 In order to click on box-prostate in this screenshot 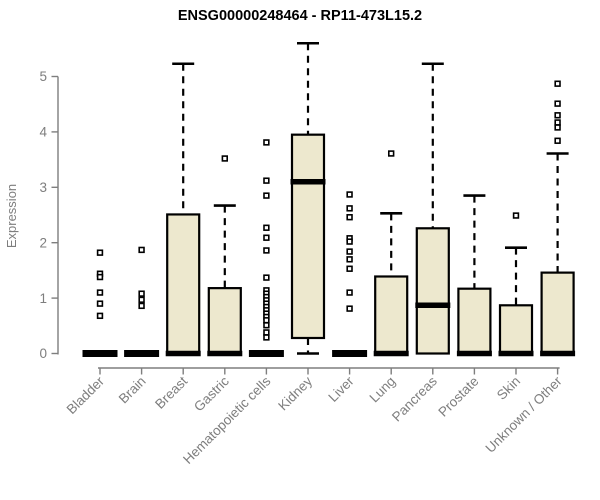, I will do `click(474, 275)`.